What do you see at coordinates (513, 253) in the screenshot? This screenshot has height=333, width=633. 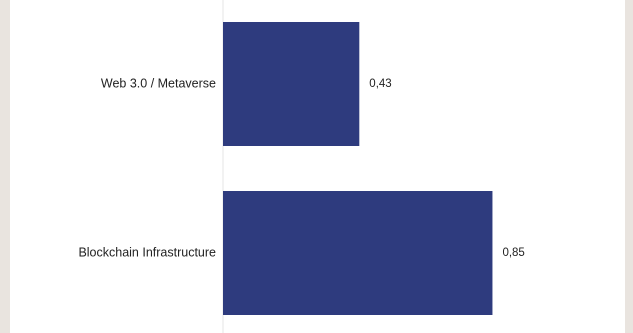 I see `value-label-1: 0,85` at bounding box center [513, 253].